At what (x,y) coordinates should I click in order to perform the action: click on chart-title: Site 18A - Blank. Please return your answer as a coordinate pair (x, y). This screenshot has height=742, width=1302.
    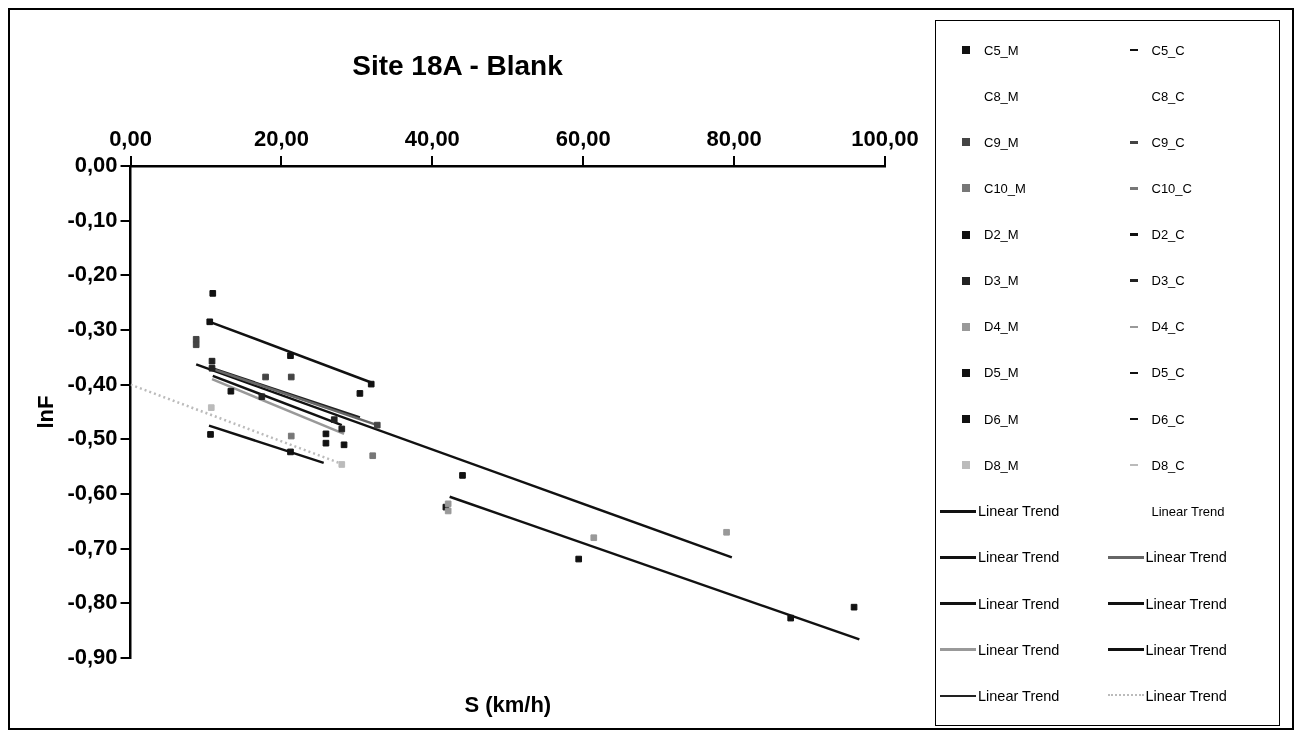
    Looking at the image, I should click on (458, 65).